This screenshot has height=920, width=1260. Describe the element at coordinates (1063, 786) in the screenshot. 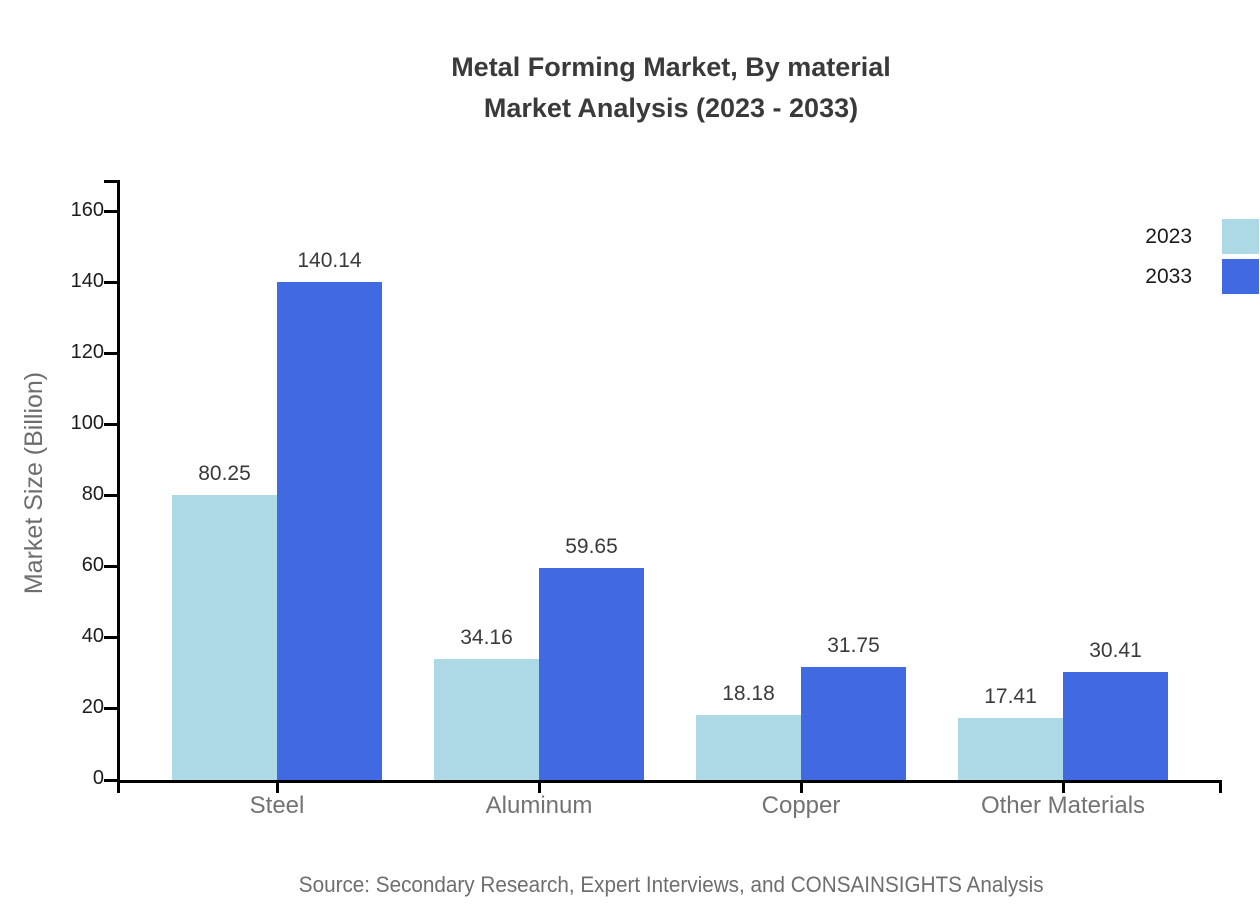

I see `x-tick-other-materials` at that location.